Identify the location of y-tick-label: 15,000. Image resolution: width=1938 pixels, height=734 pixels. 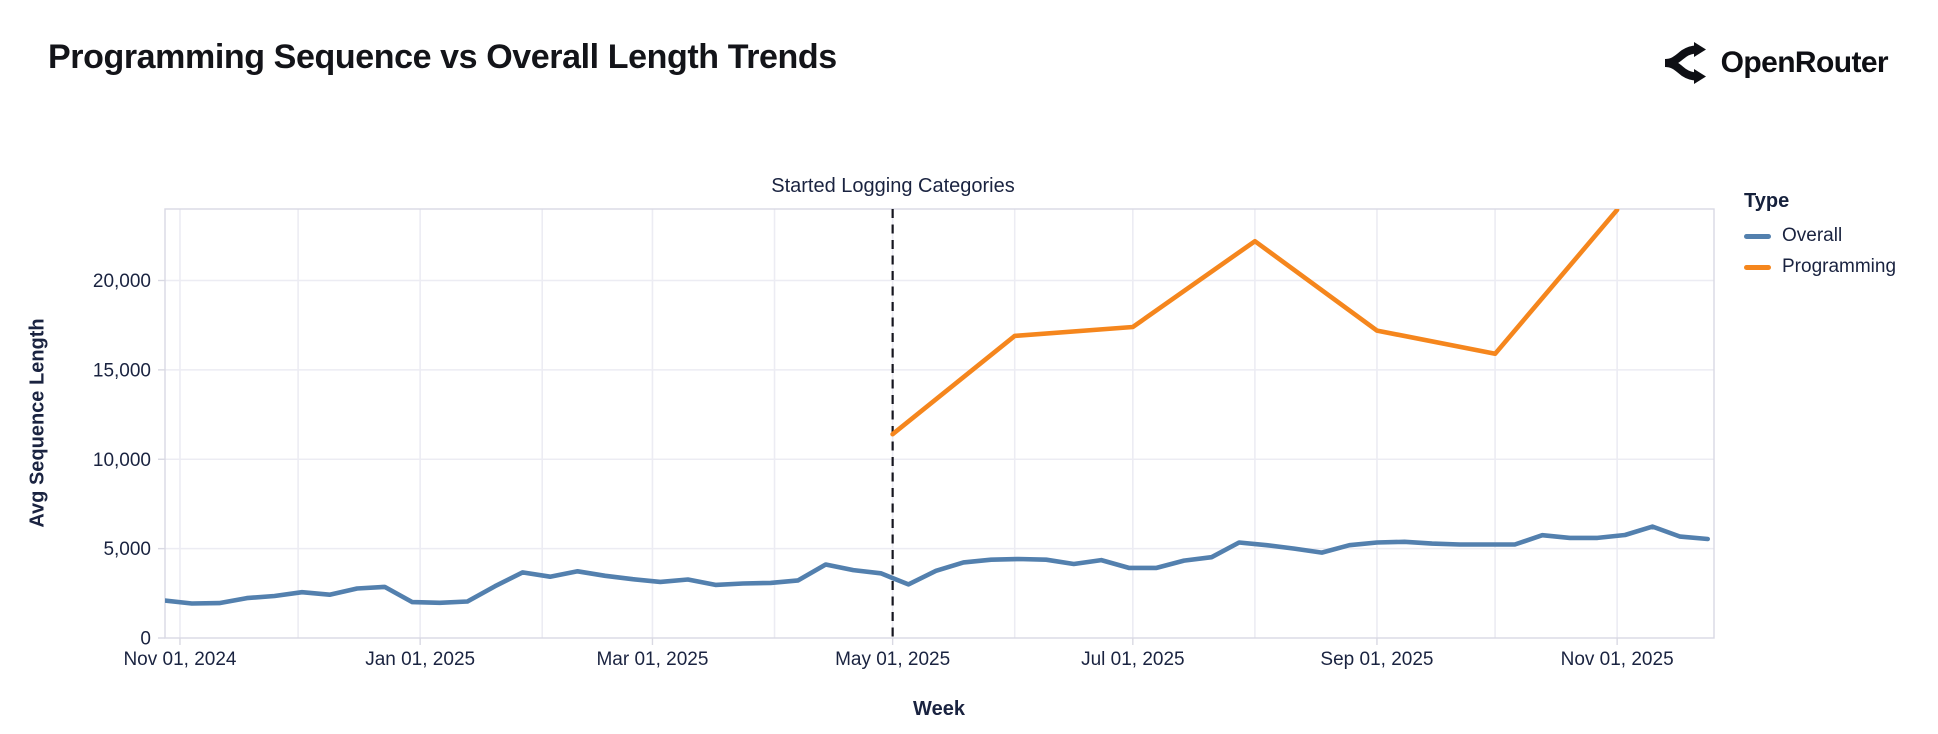
(122, 370).